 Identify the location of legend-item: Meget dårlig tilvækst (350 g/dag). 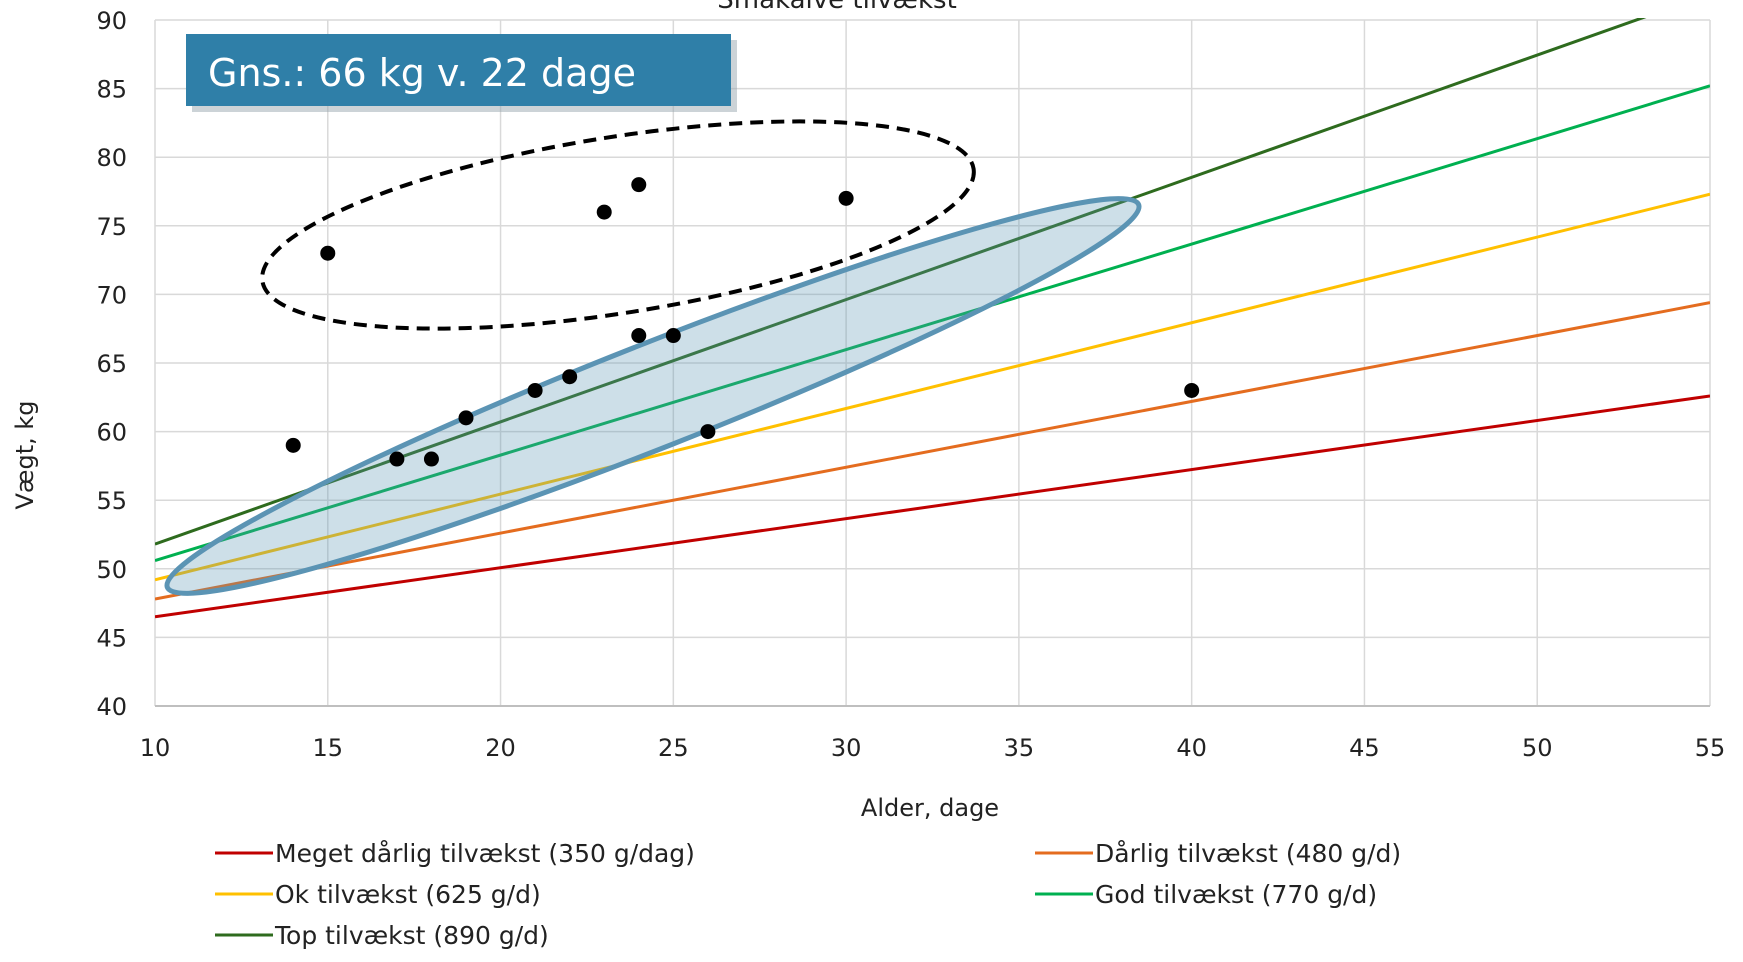
(455, 853).